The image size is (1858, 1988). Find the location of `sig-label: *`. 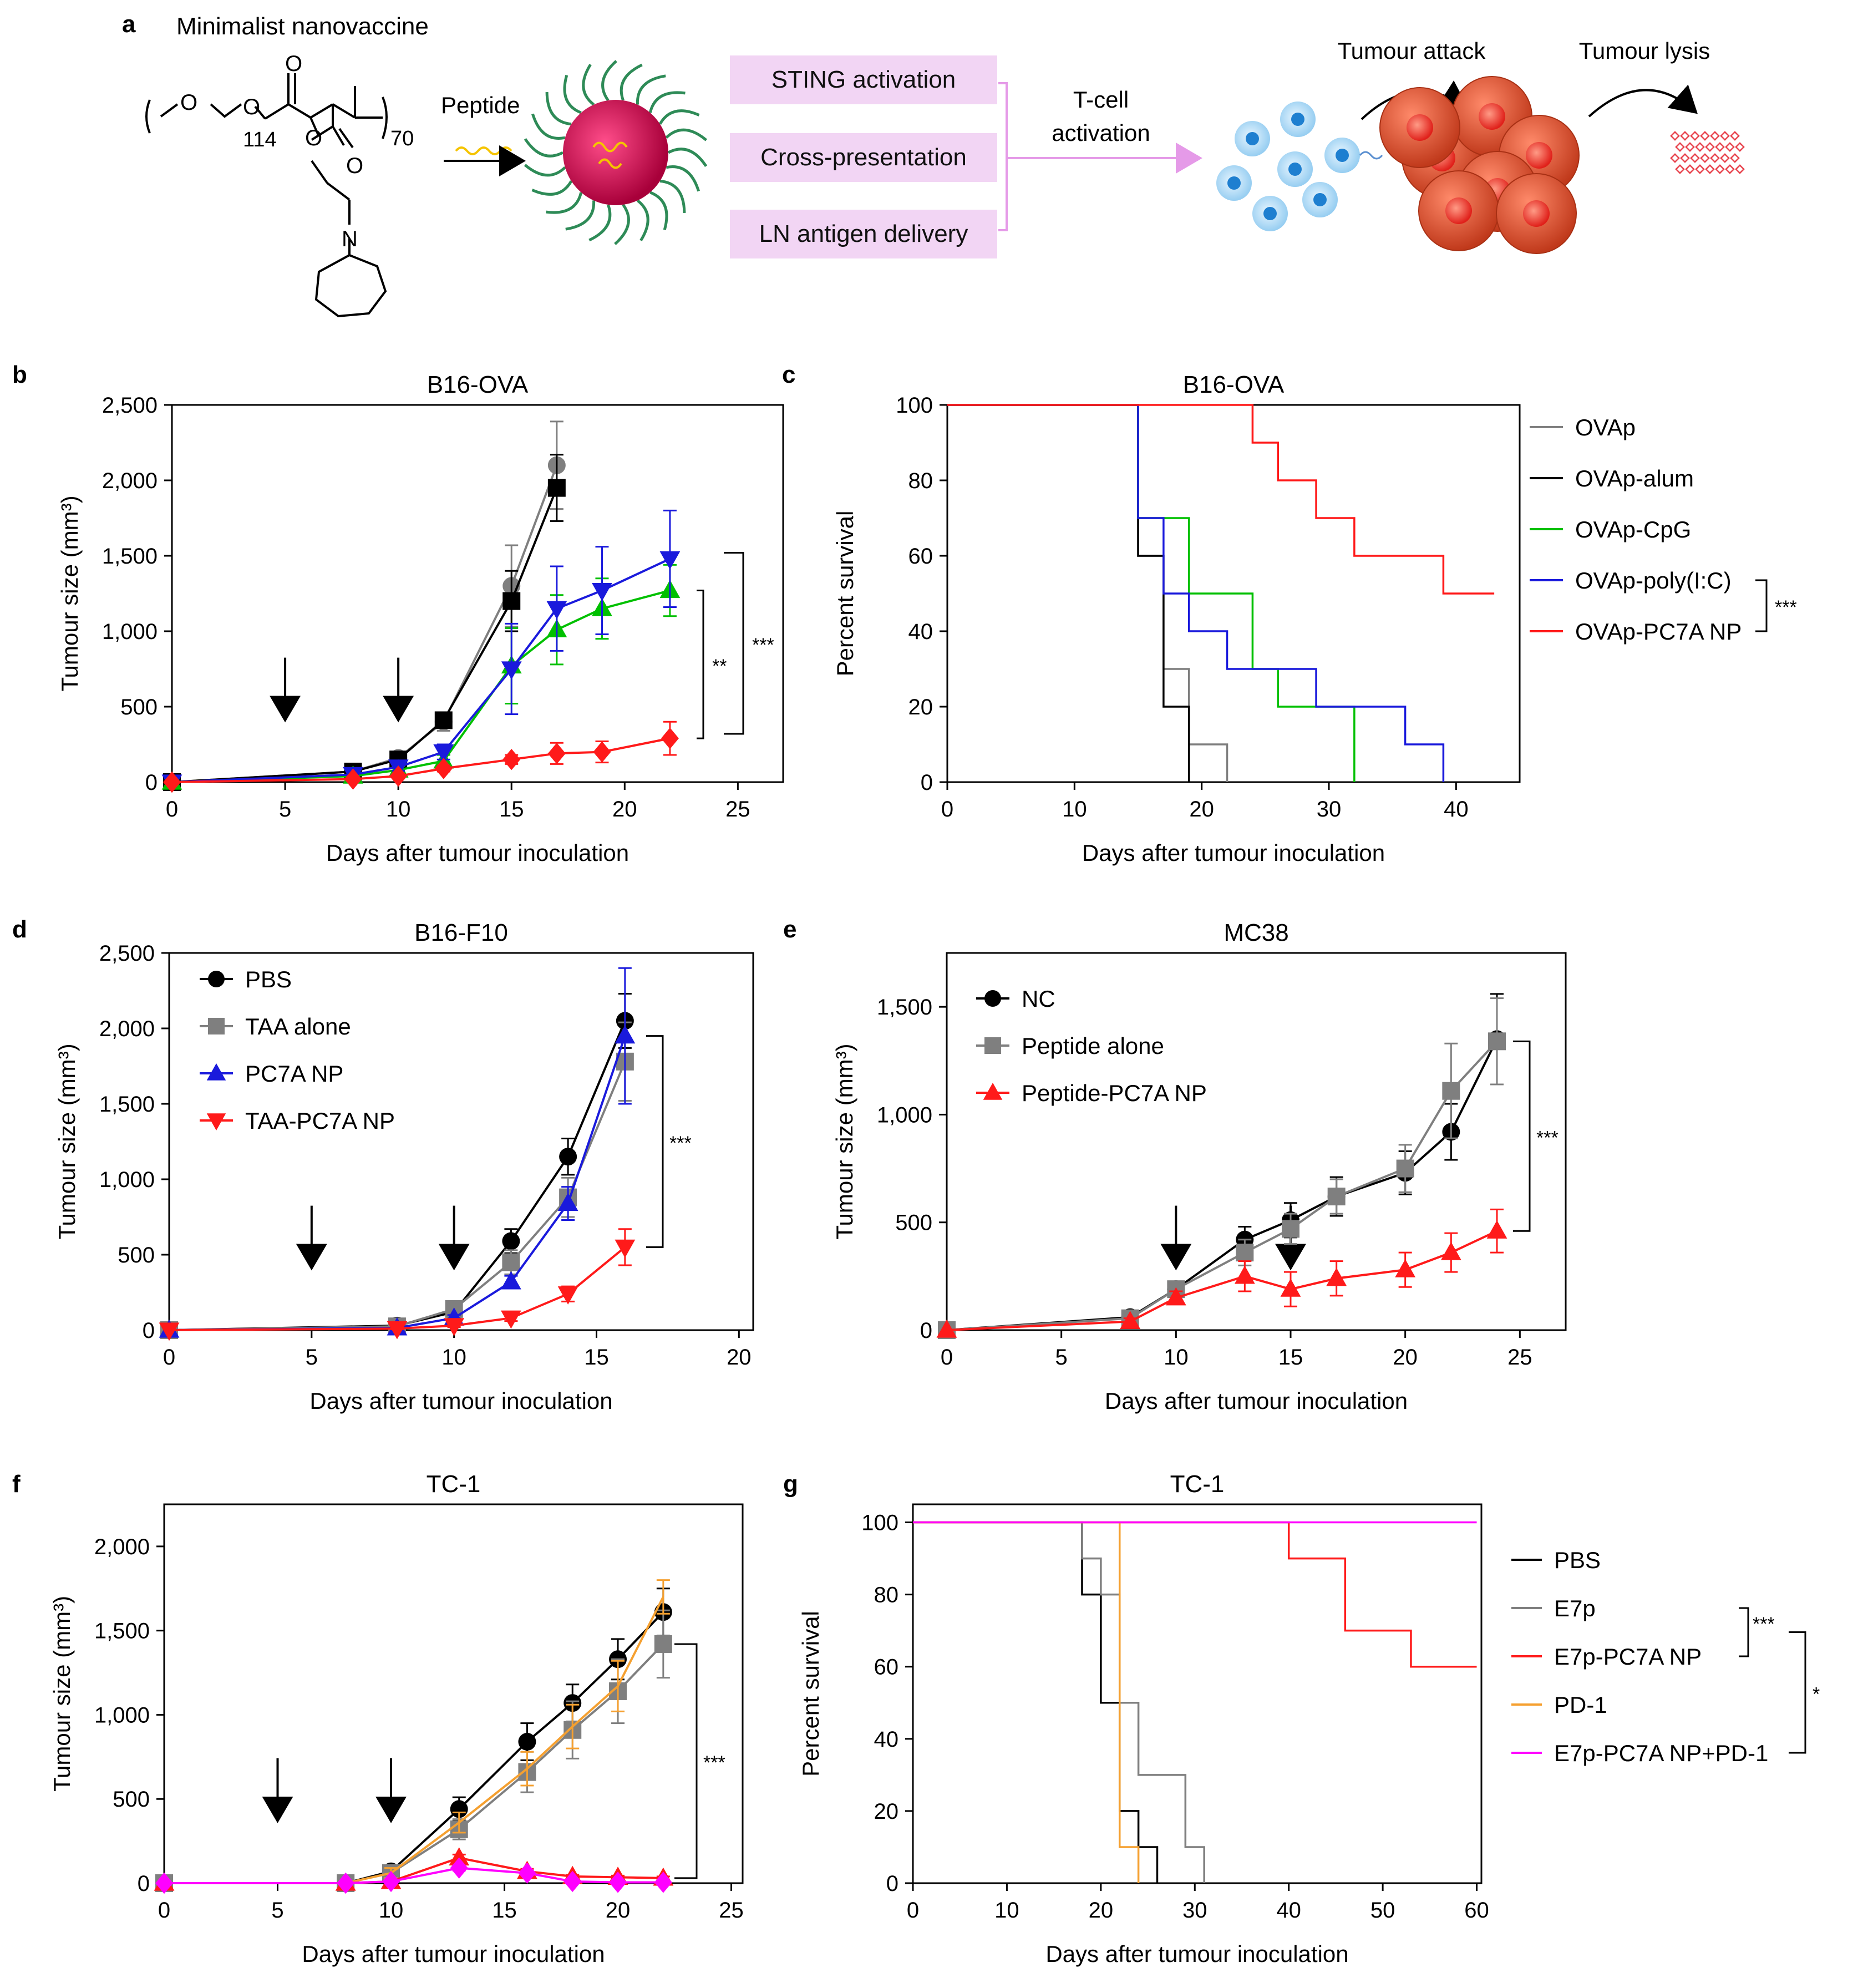

sig-label: * is located at coordinates (1816, 1694).